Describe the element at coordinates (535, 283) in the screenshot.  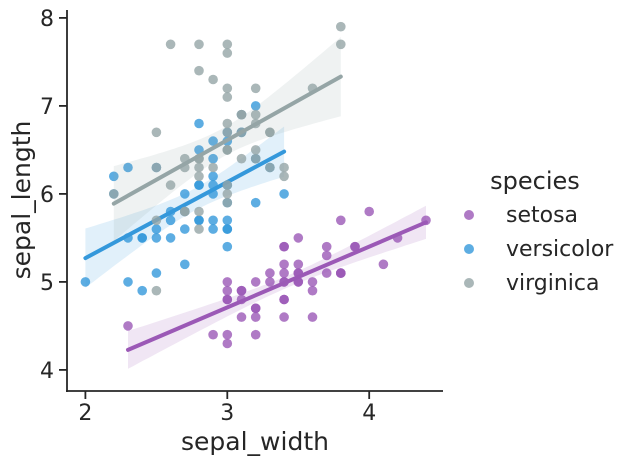
I see `legend-item-virginica: virginica` at that location.